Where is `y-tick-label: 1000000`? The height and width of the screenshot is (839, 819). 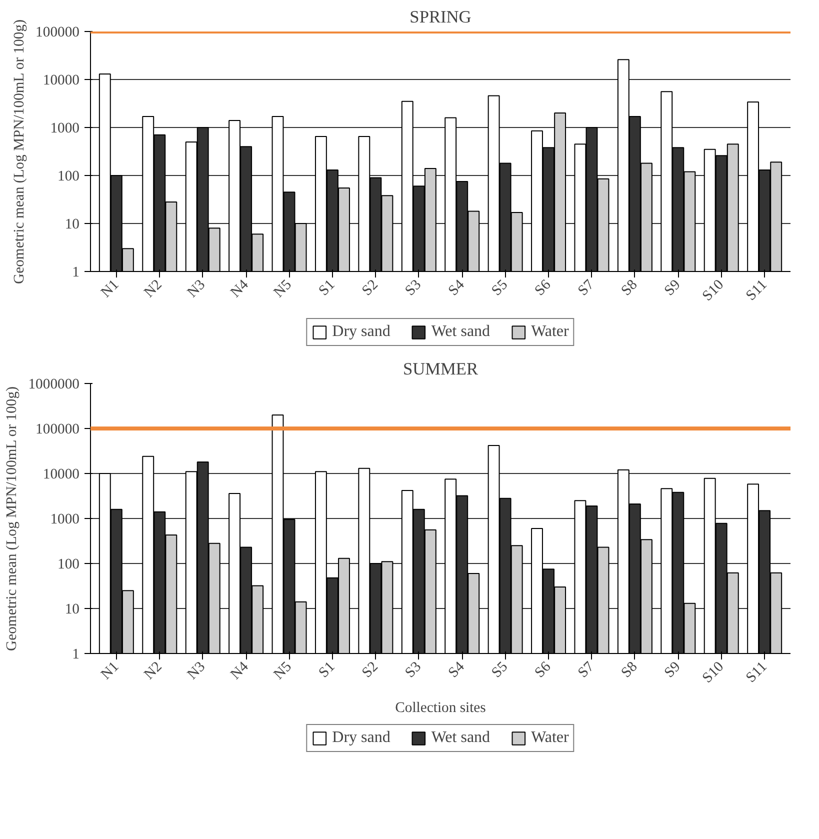
y-tick-label: 1000000 is located at coordinates (54, 384).